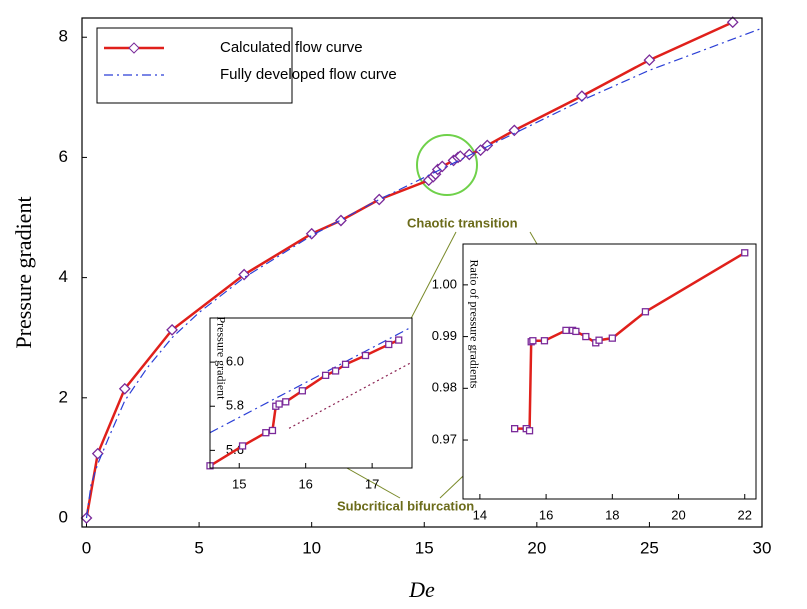 Image resolution: width=807 pixels, height=609 pixels. What do you see at coordinates (311, 547) in the screenshot?
I see `x-tick-label: 10` at bounding box center [311, 547].